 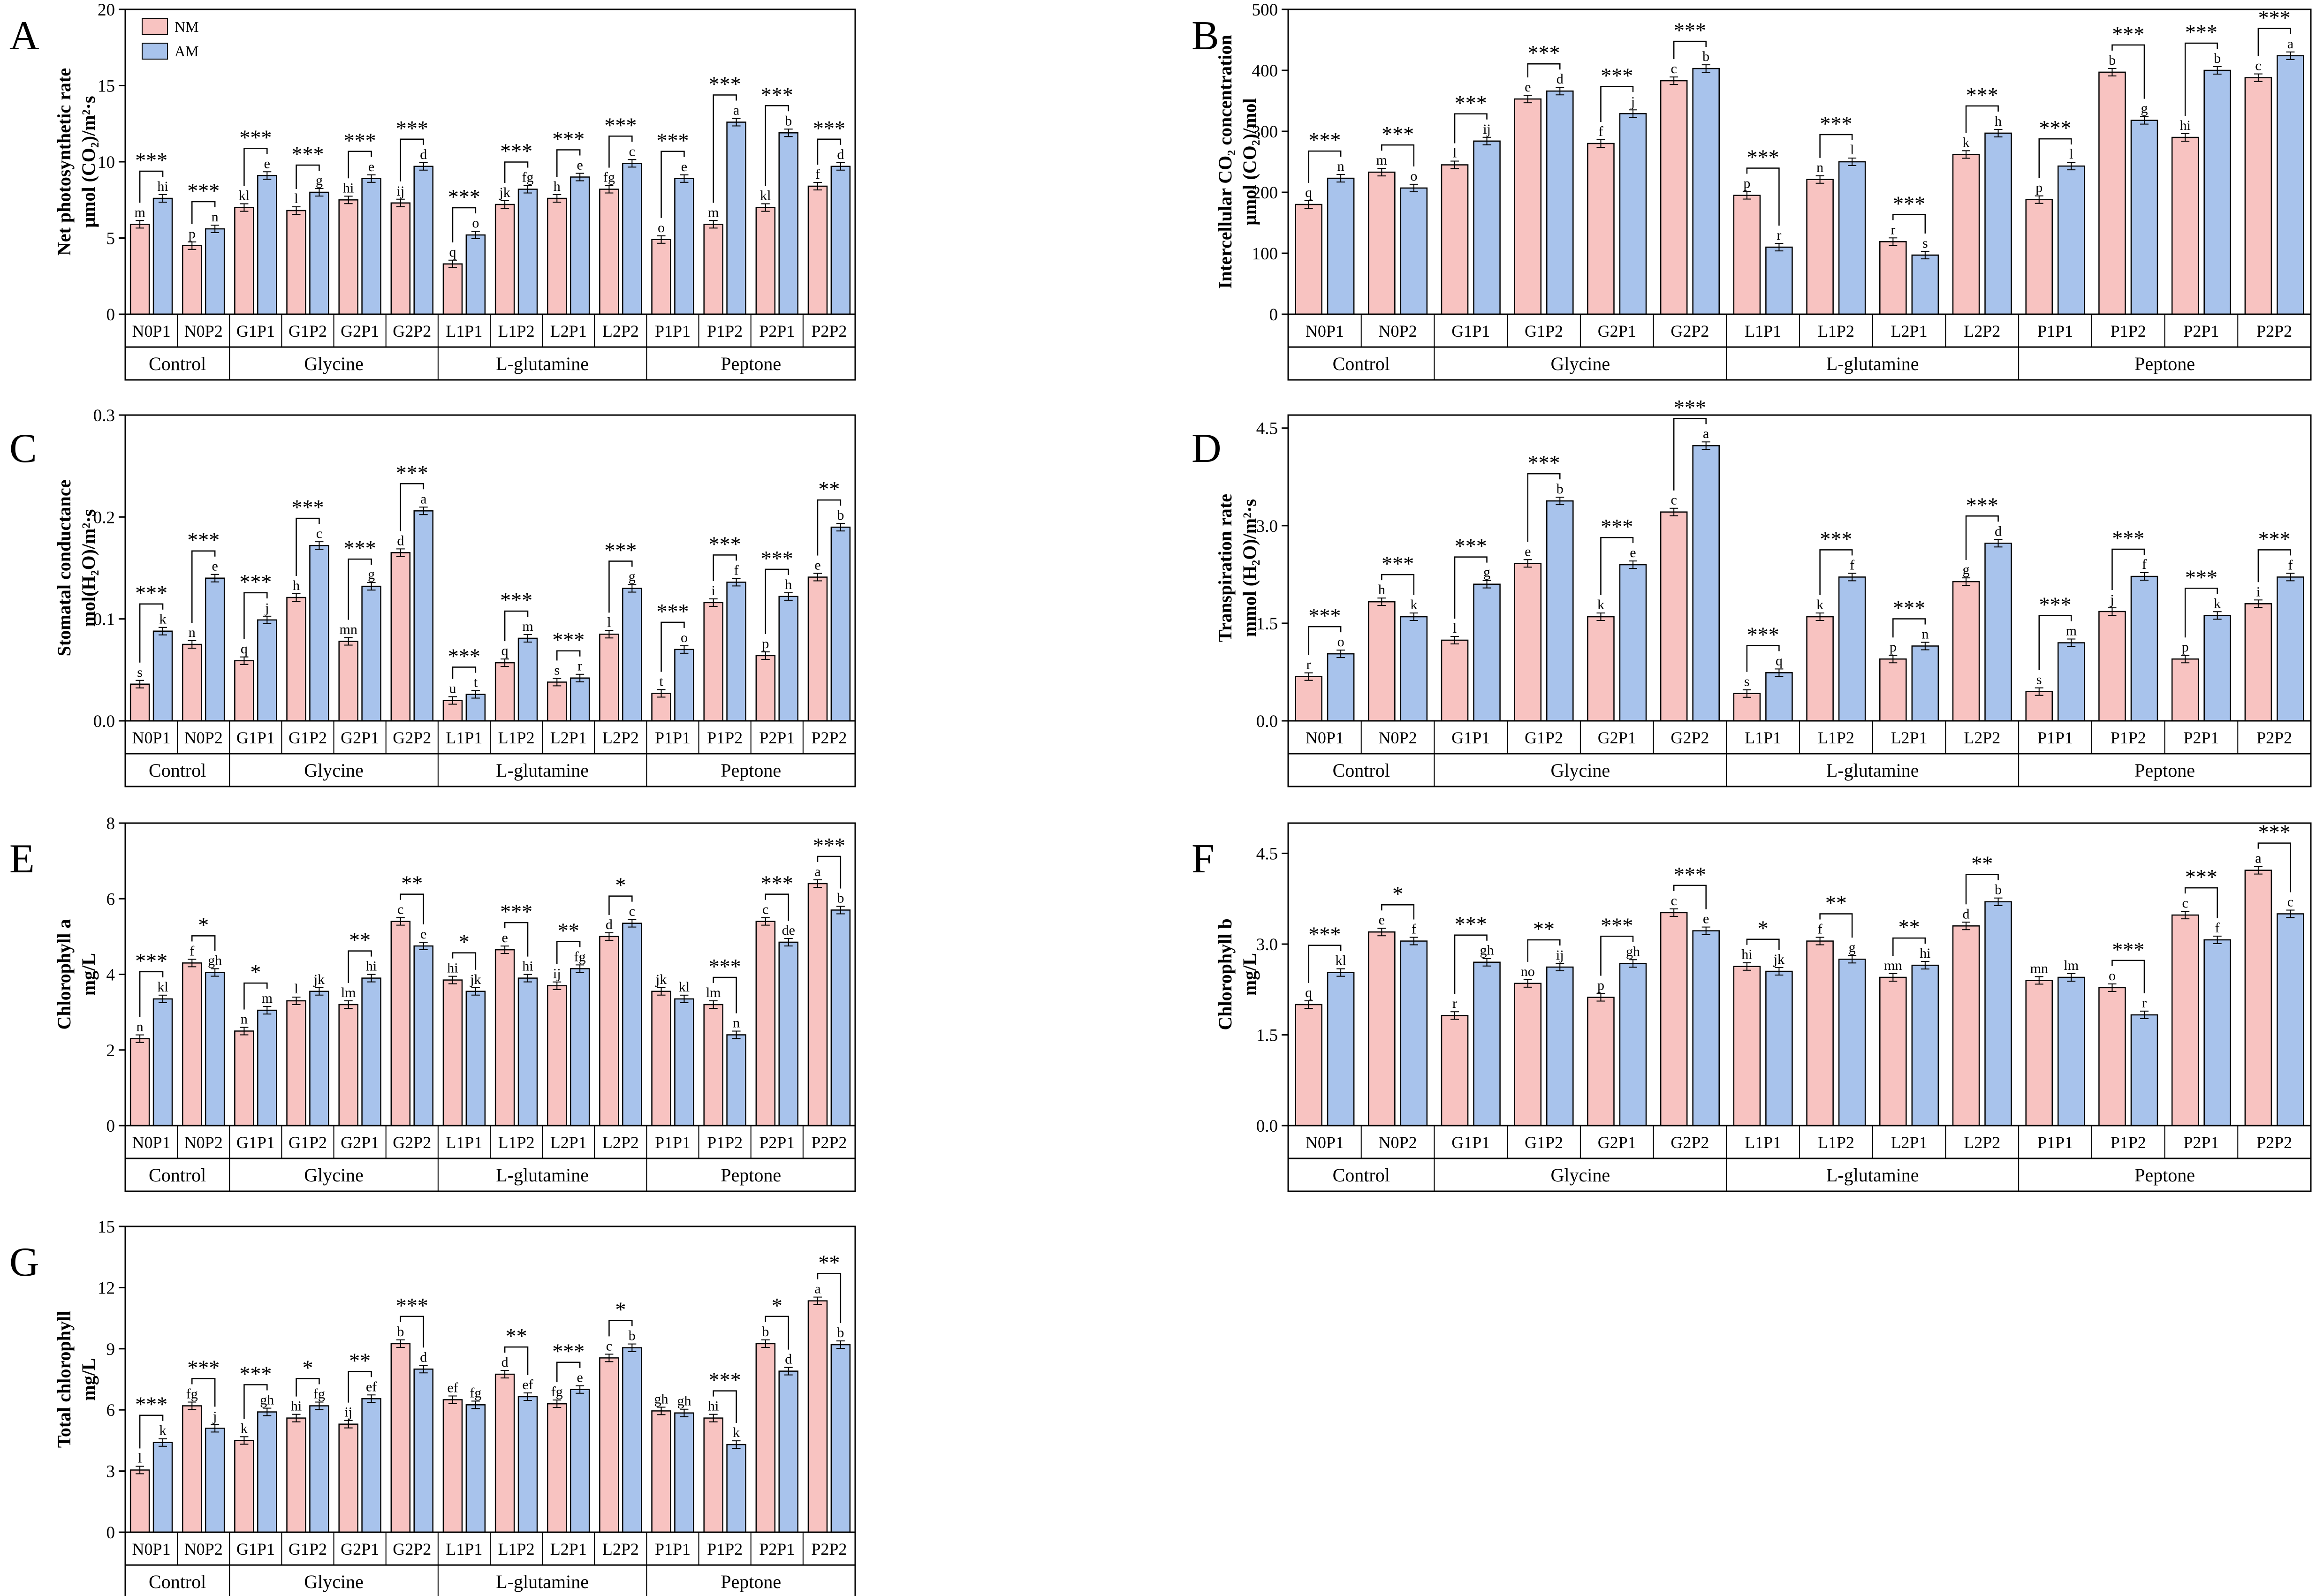 I want to click on letter-label-am: c, so click(x=319, y=533).